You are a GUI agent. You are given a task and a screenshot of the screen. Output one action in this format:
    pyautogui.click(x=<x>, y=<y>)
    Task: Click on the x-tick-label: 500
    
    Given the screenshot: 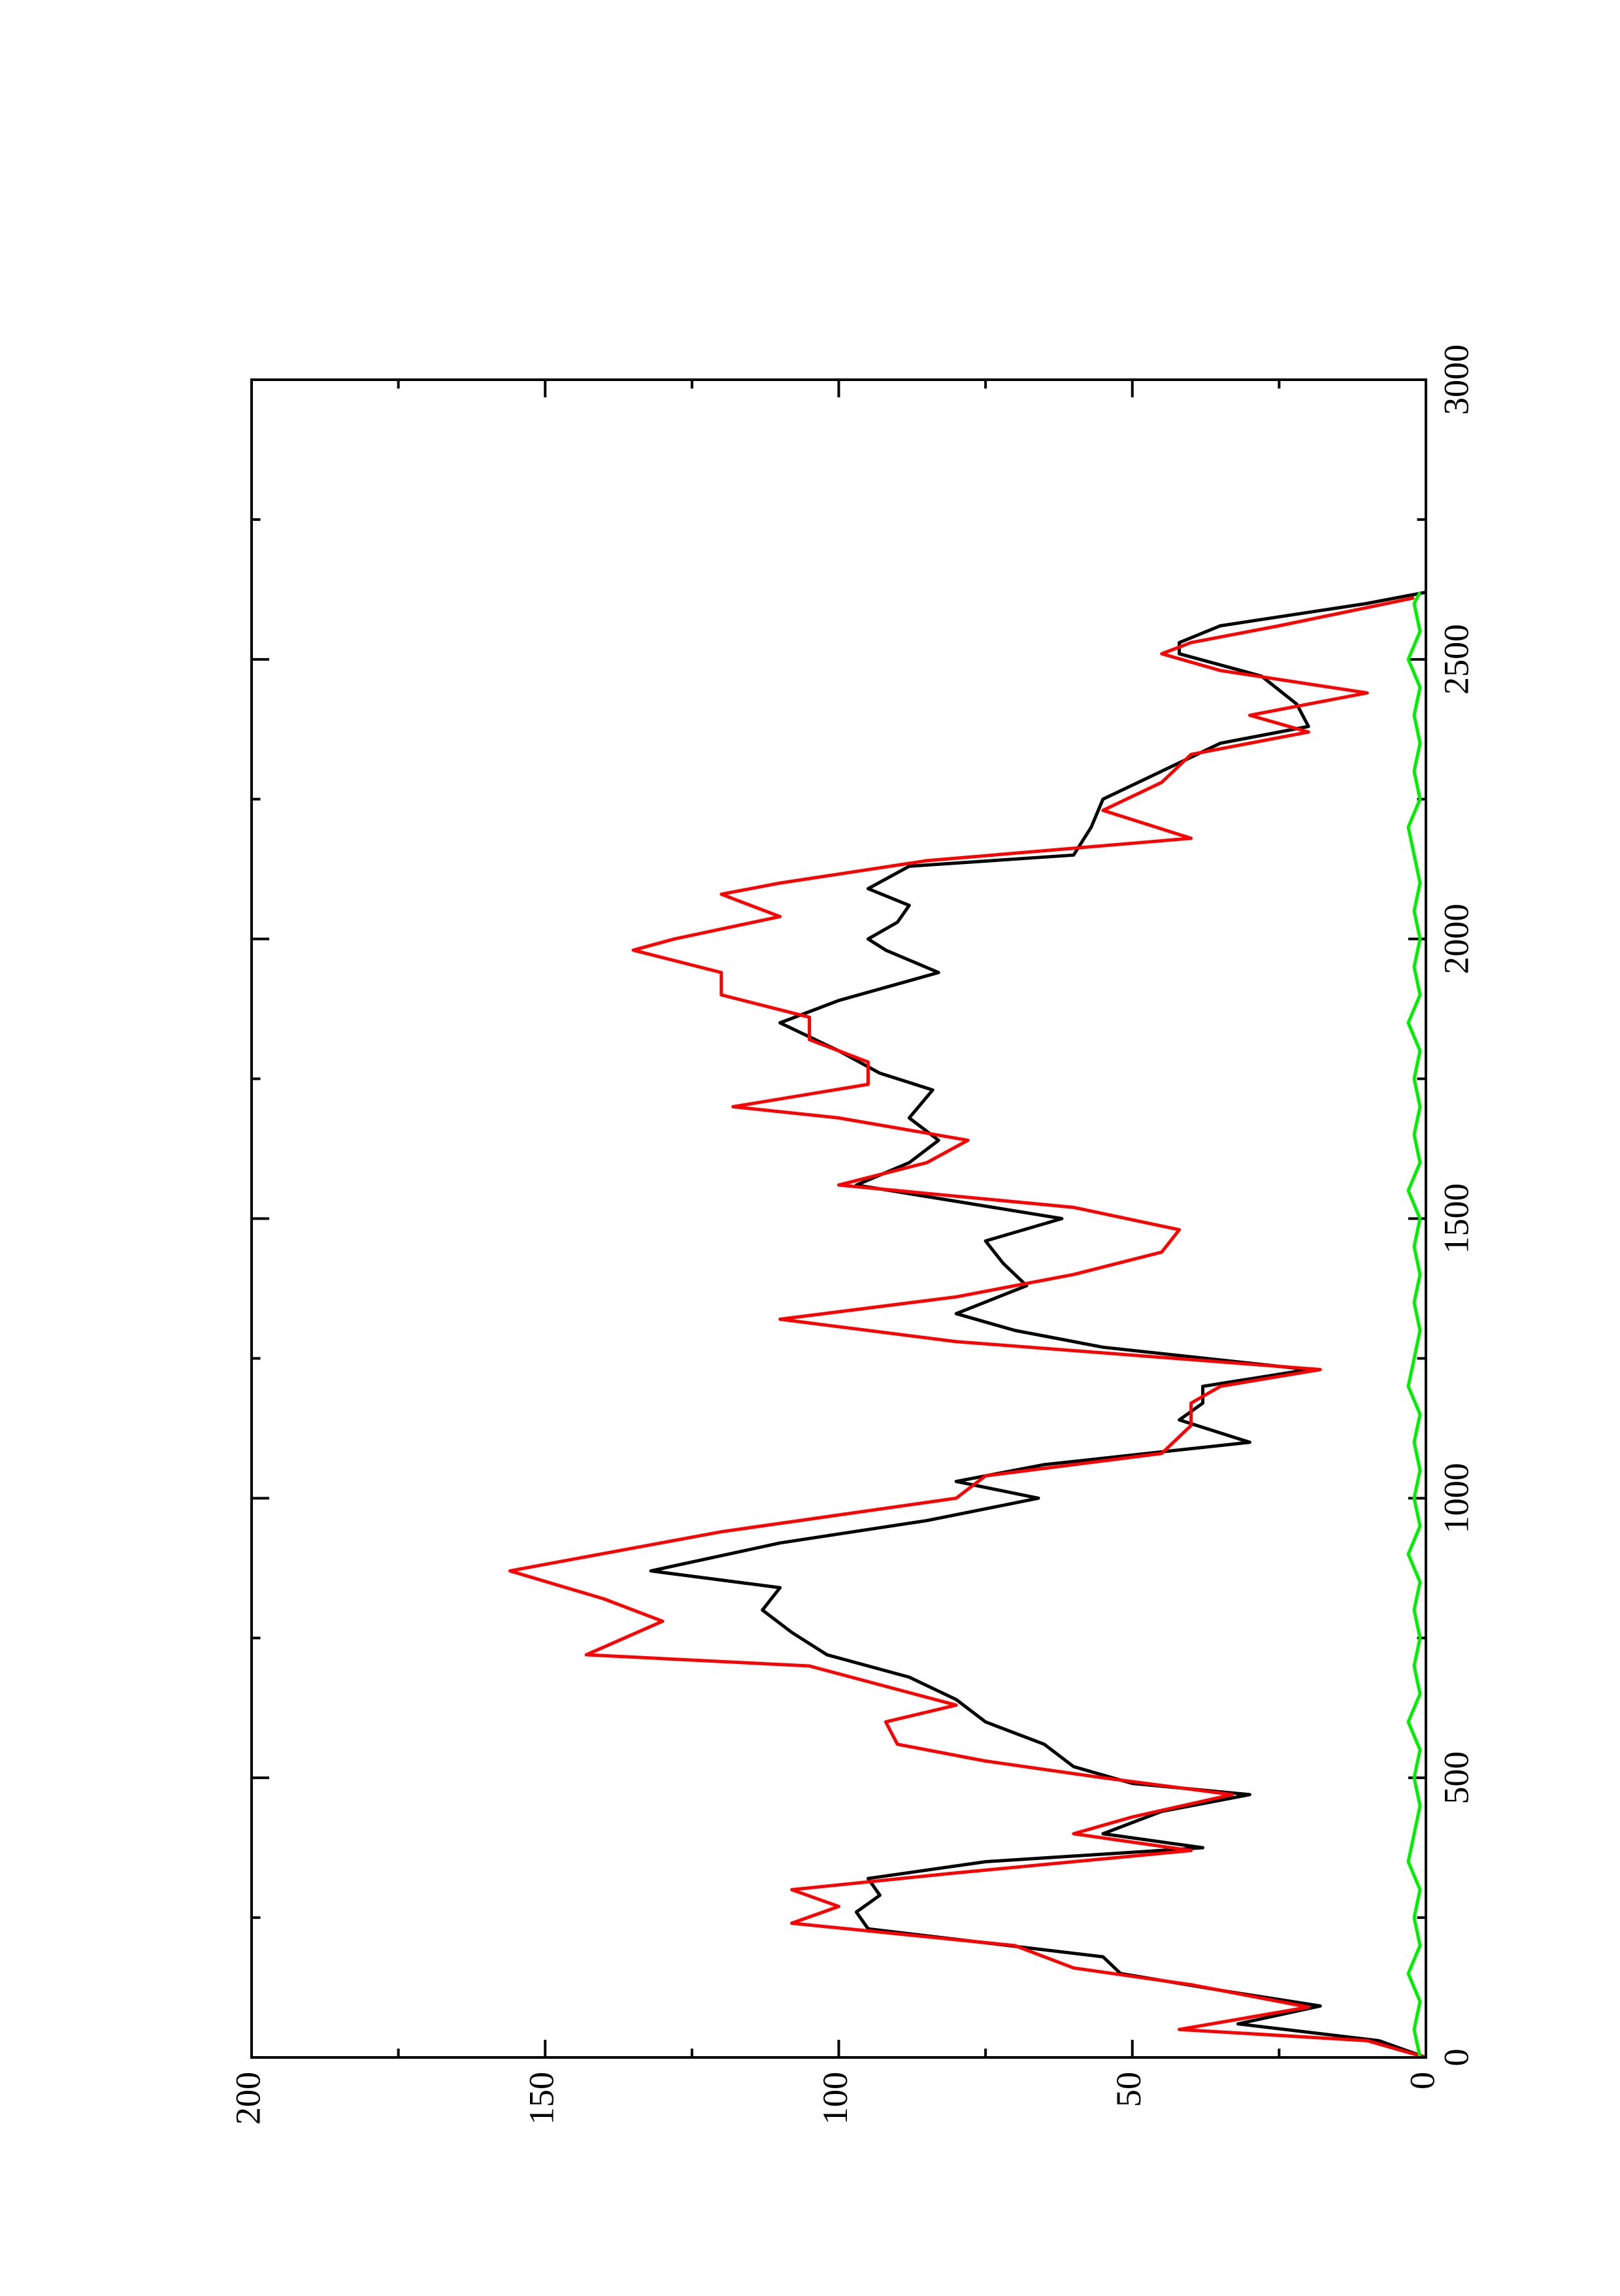 What is the action you would take?
    pyautogui.click(x=1456, y=1778)
    